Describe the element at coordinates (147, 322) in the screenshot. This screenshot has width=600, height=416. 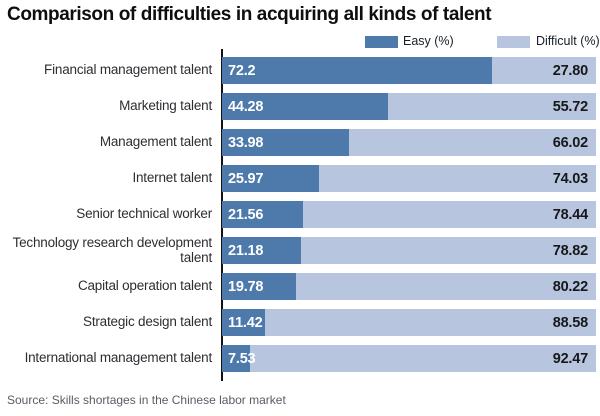
I see `category-label: Strategic design talent` at that location.